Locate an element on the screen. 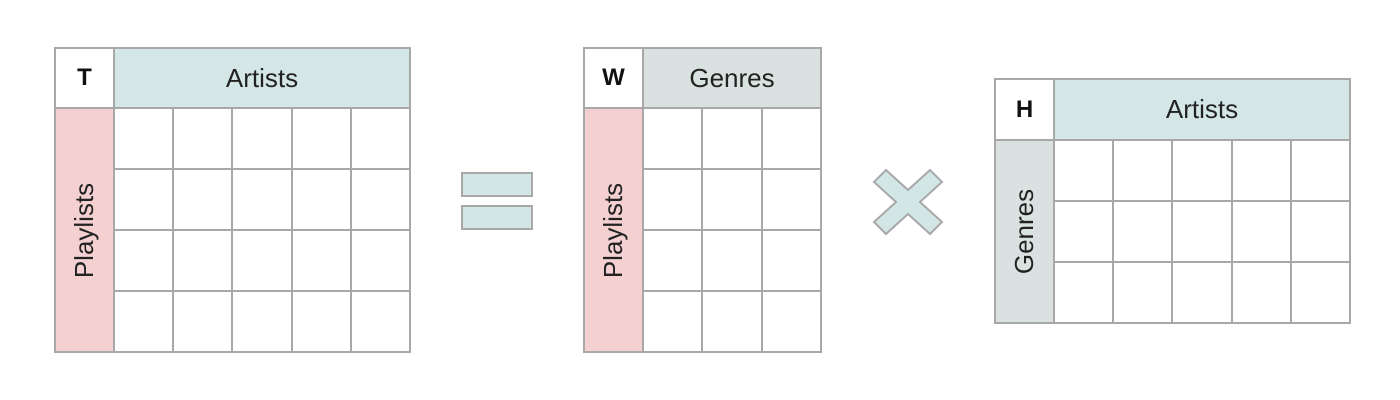  matrix-w-column-header: Genres is located at coordinates (732, 78).